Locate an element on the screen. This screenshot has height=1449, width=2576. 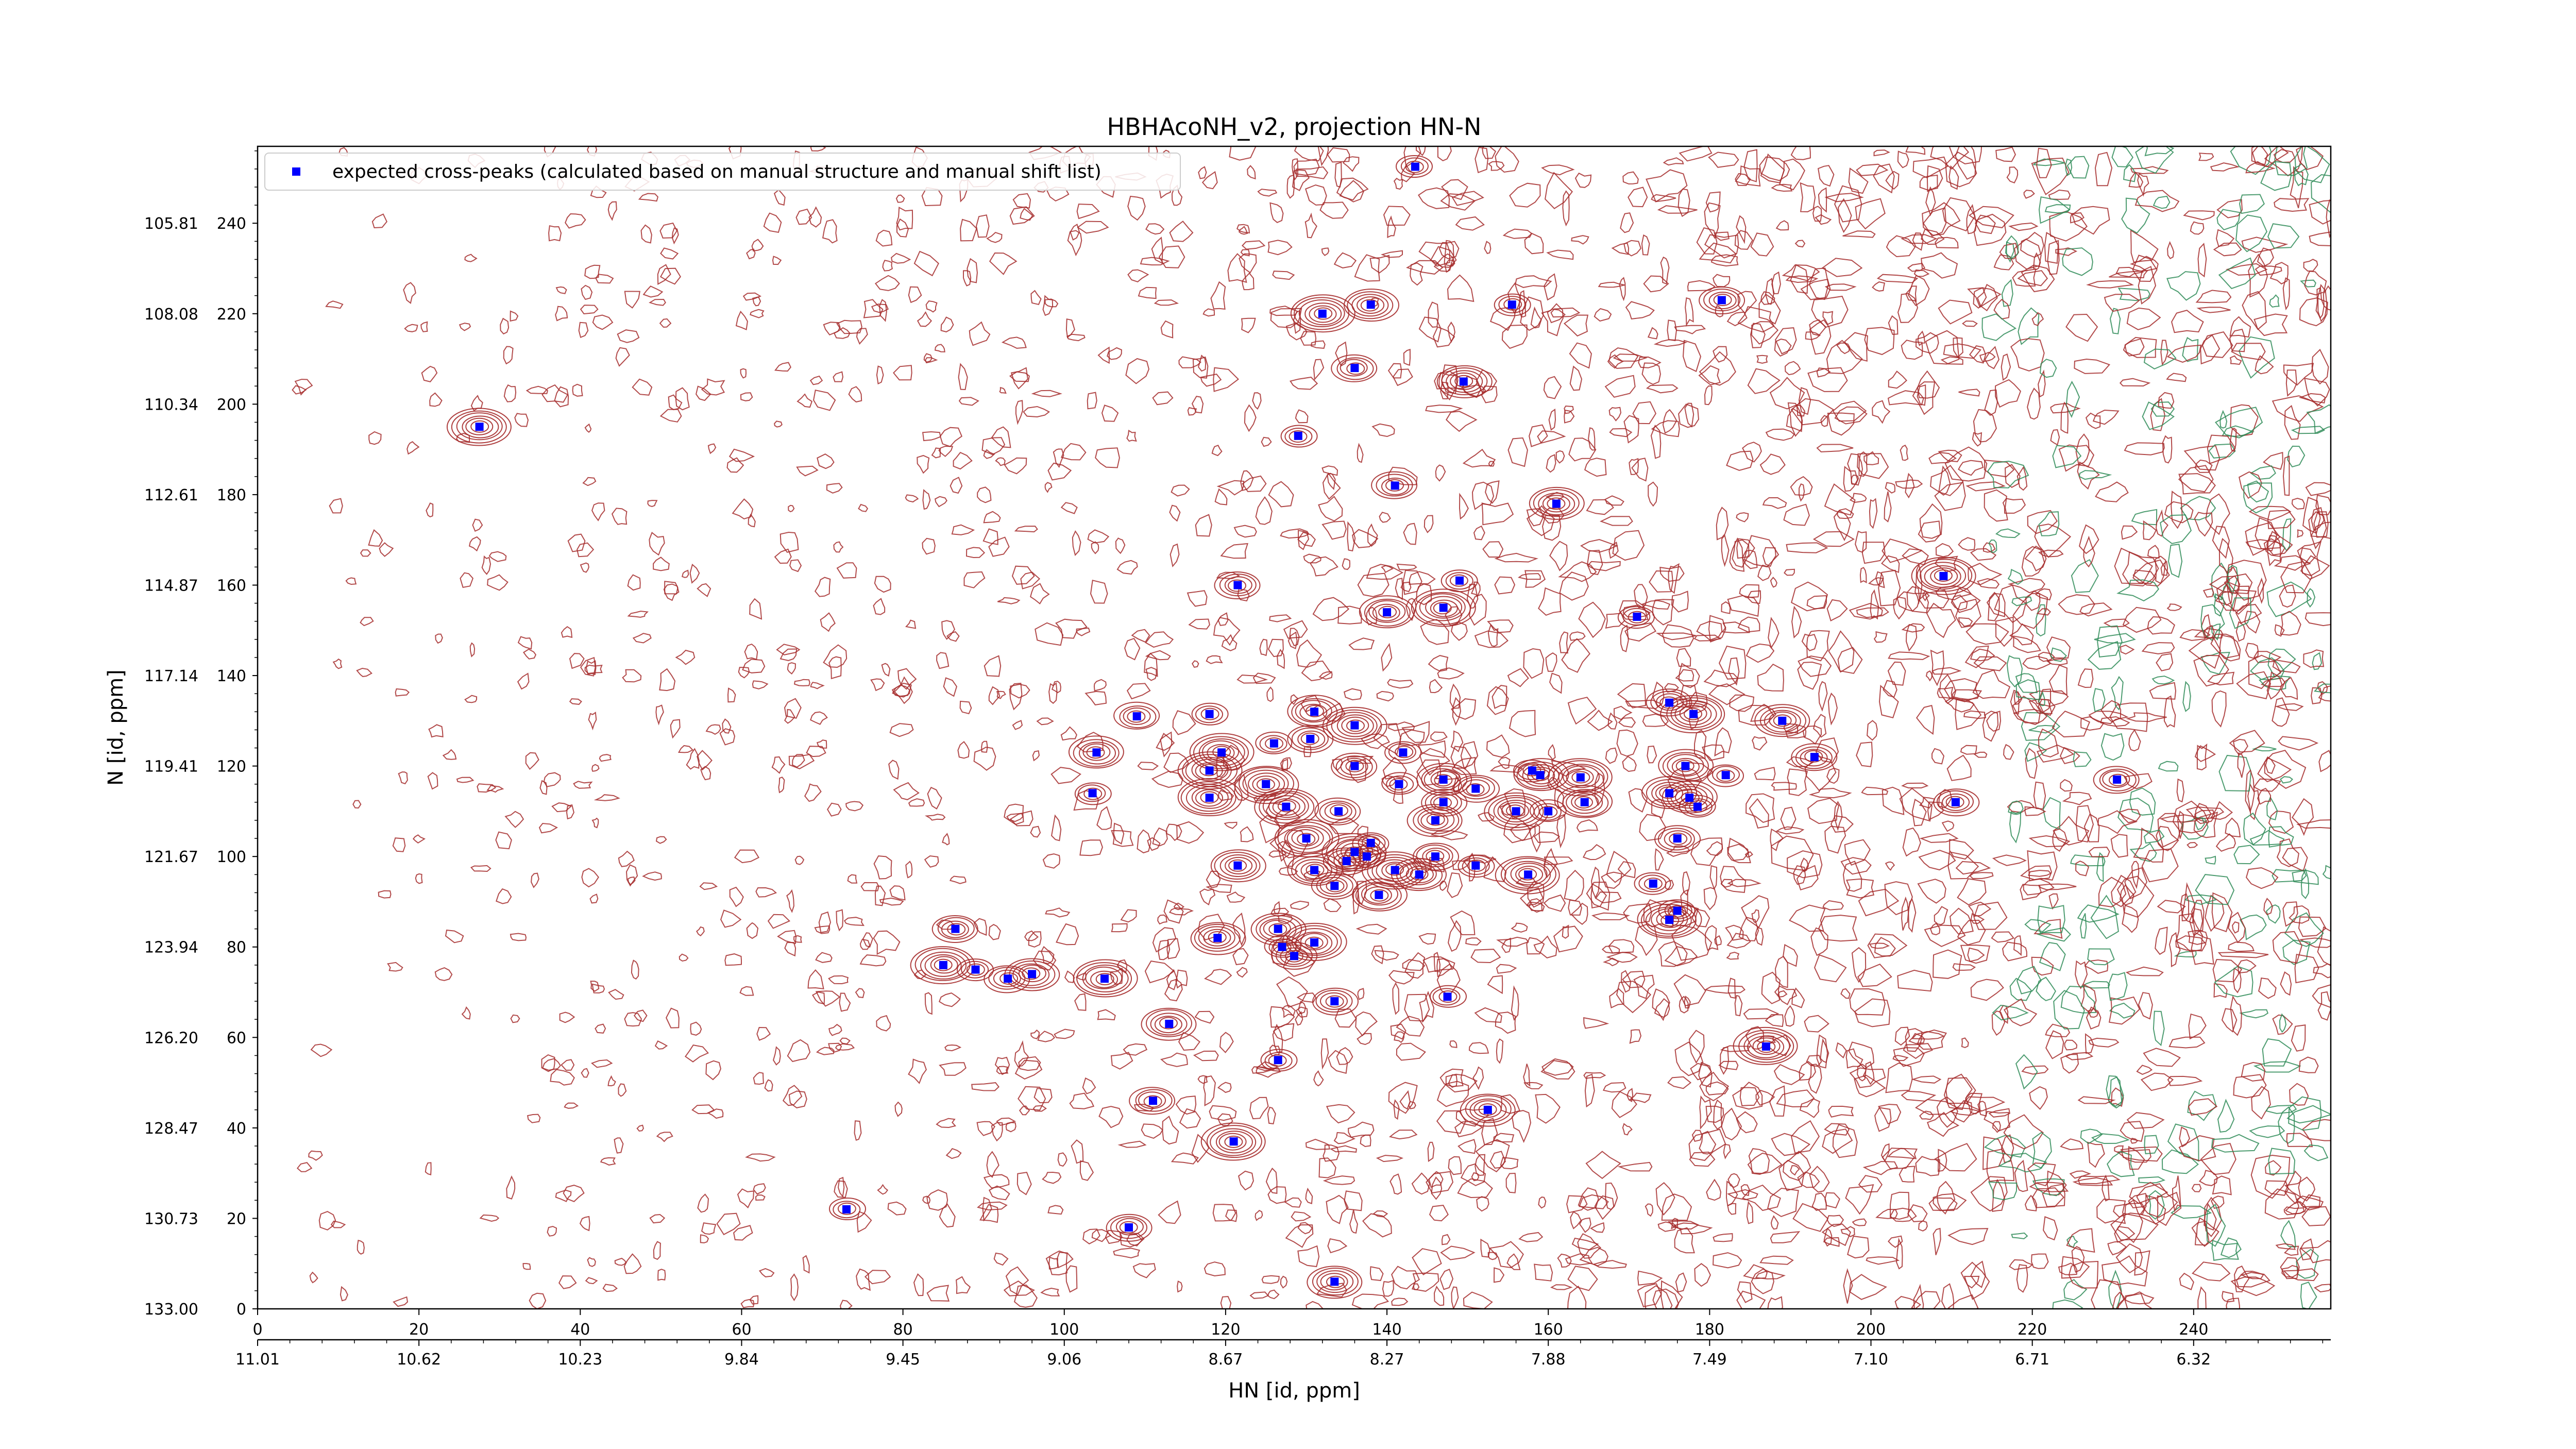
y-index-tick-label: 140 is located at coordinates (231, 676).